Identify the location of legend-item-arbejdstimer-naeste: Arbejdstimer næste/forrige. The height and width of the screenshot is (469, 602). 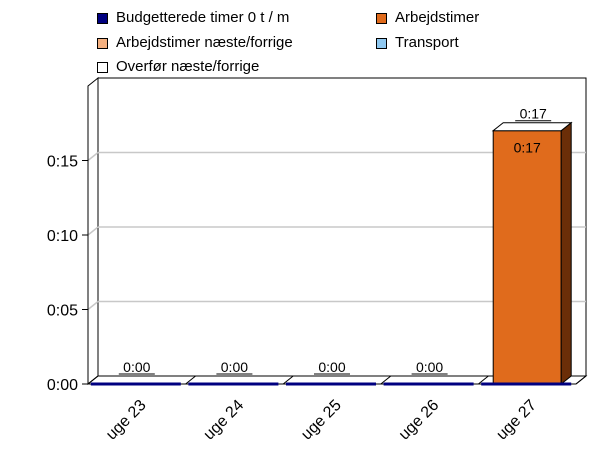
(195, 43).